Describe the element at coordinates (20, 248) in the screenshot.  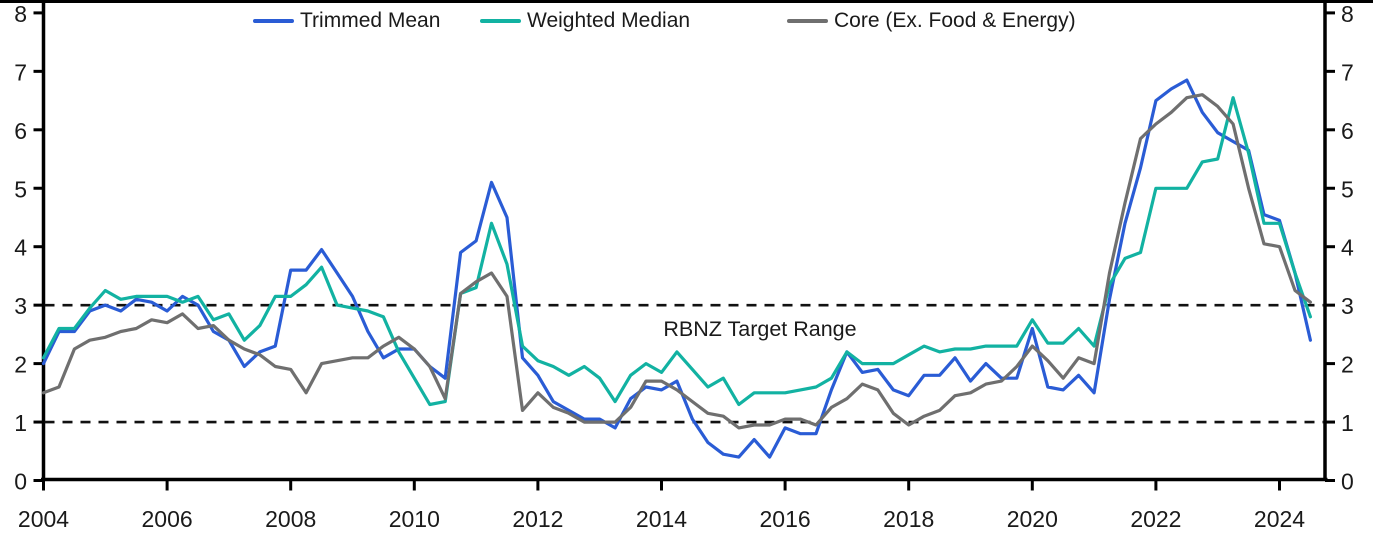
I see `y-axis-tick-label-left: 4` at that location.